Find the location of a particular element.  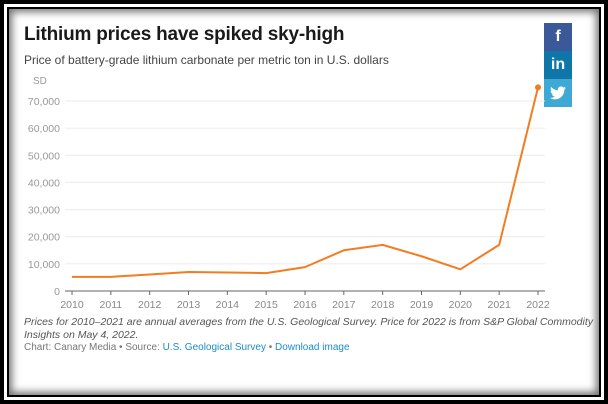

y-tick-label: 70,000 is located at coordinates (44, 102).